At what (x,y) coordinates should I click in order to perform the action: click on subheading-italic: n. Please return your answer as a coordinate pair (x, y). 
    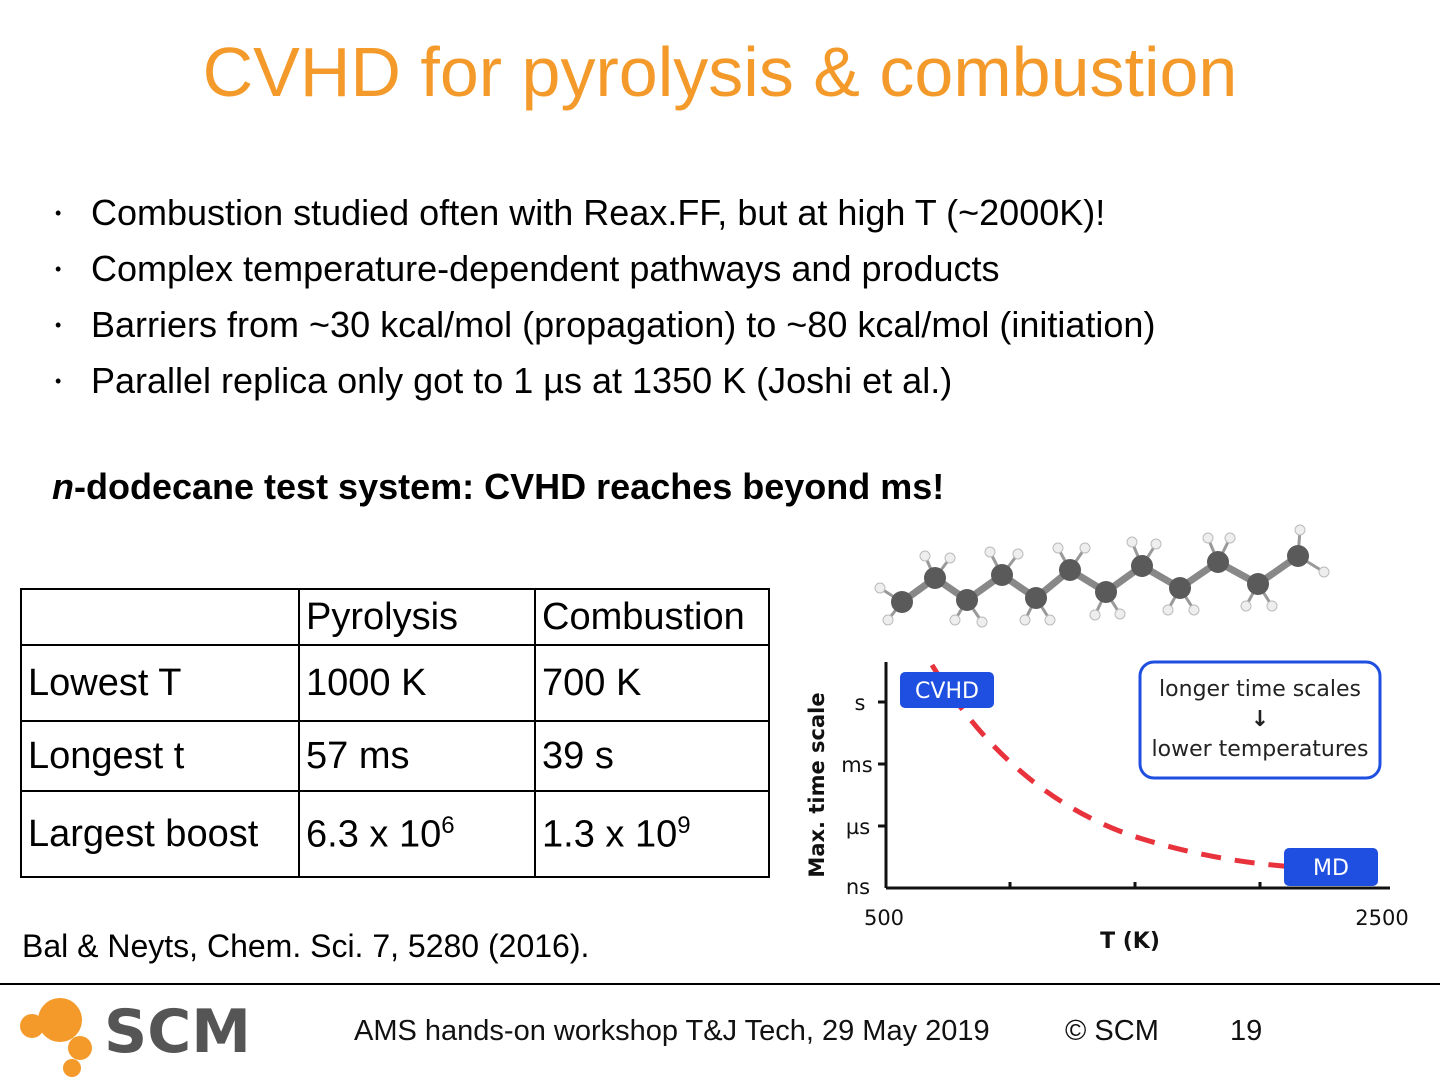
    Looking at the image, I should click on (63, 486).